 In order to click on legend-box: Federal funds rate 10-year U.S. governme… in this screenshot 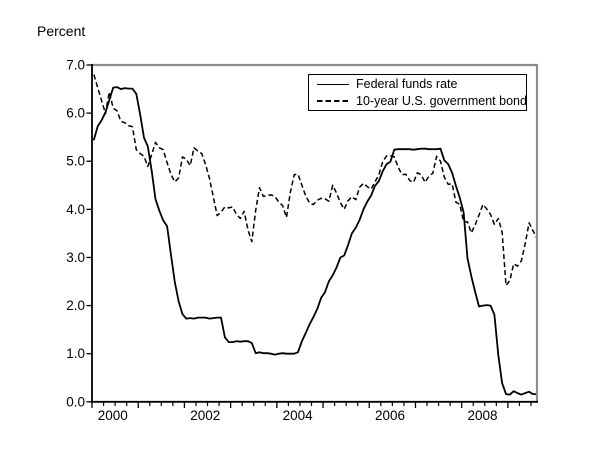, I will do `click(417, 92)`.